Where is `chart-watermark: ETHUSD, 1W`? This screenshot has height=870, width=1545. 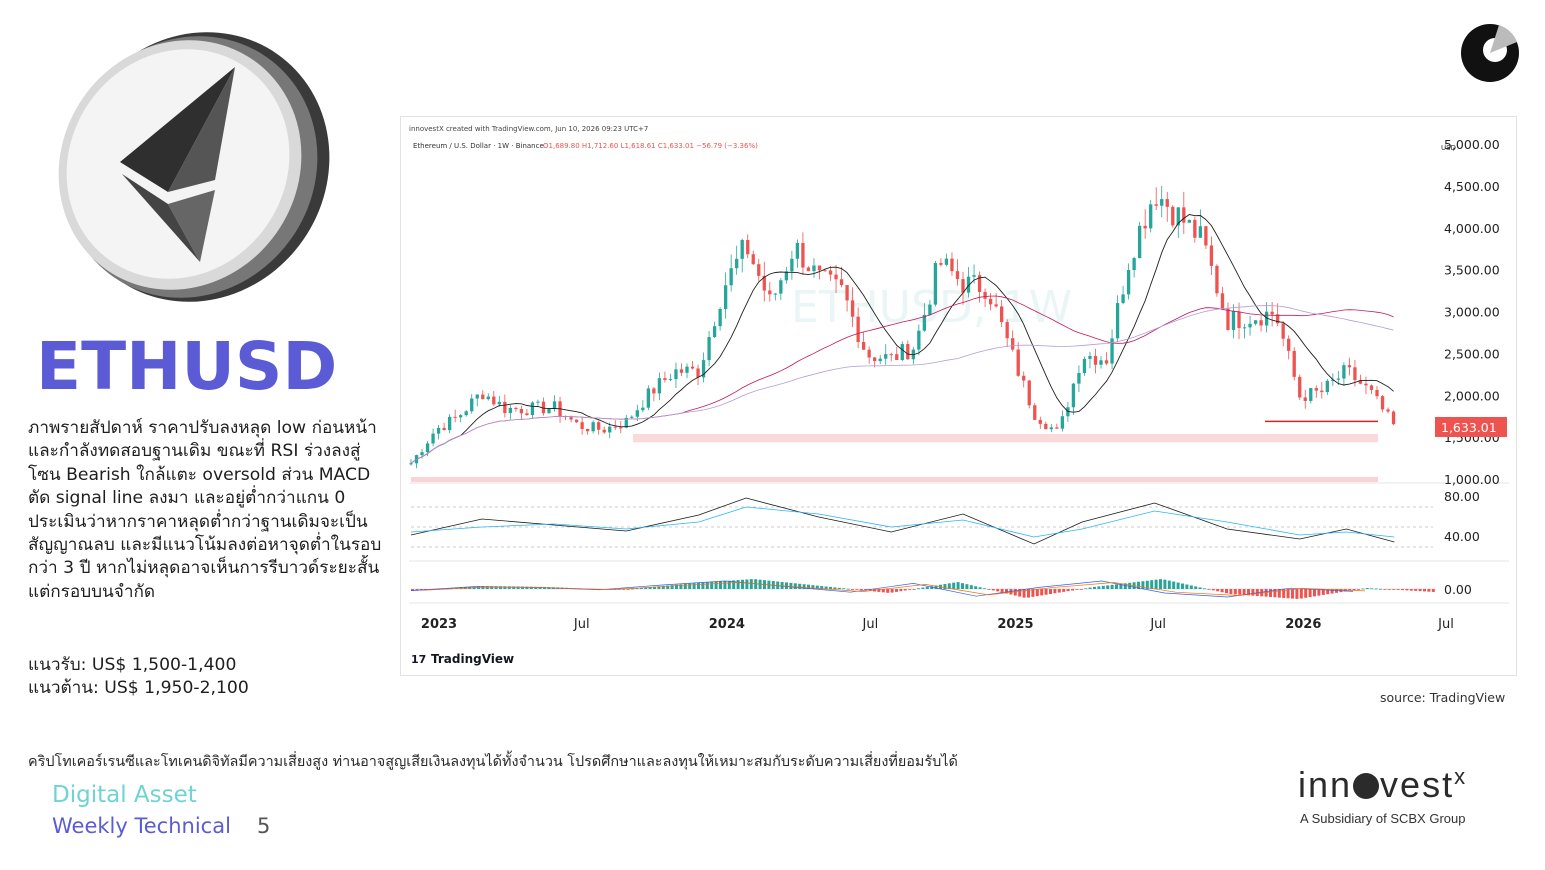
chart-watermark: ETHUSD, 1W is located at coordinates (931, 307).